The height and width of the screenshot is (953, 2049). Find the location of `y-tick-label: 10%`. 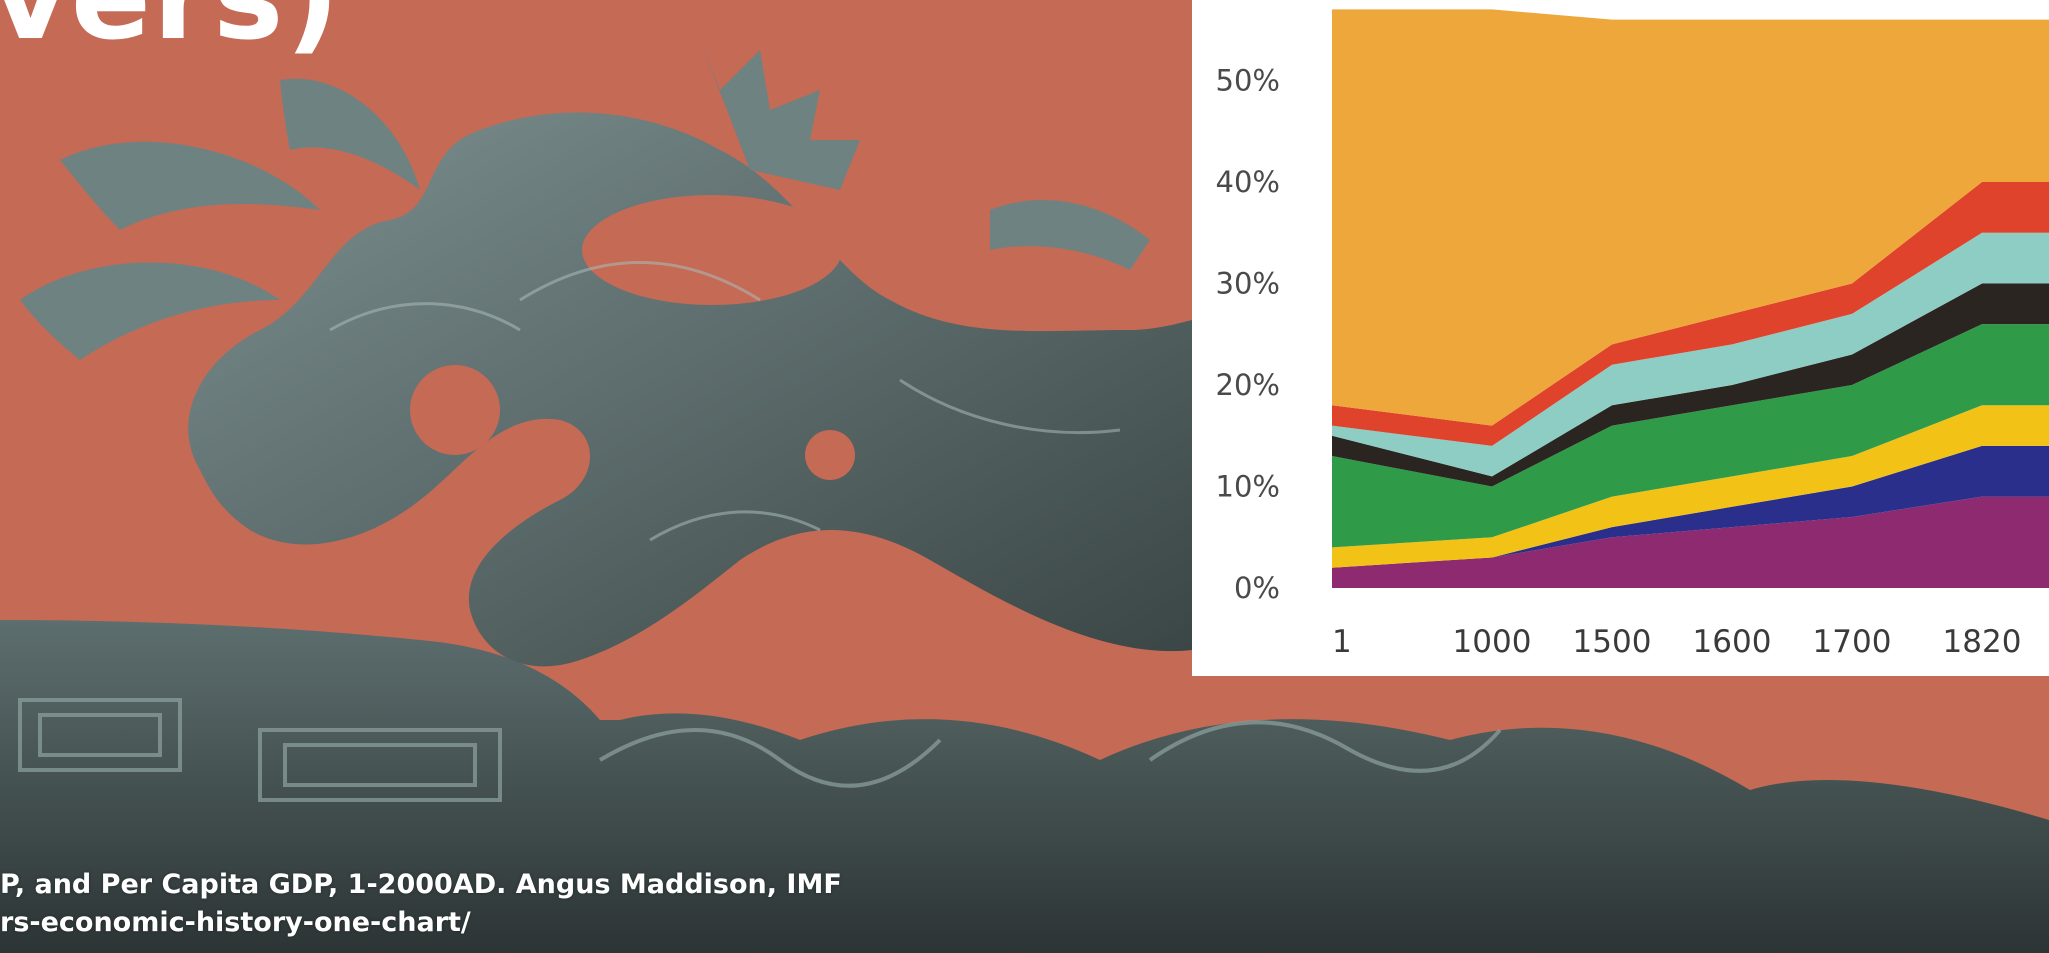

y-tick-label: 10% is located at coordinates (1248, 487).